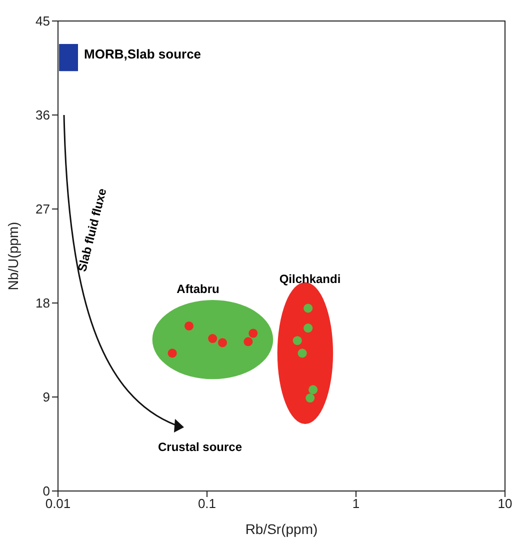 This screenshot has height=549, width=523. I want to click on annotation: Qilchkandi, so click(310, 279).